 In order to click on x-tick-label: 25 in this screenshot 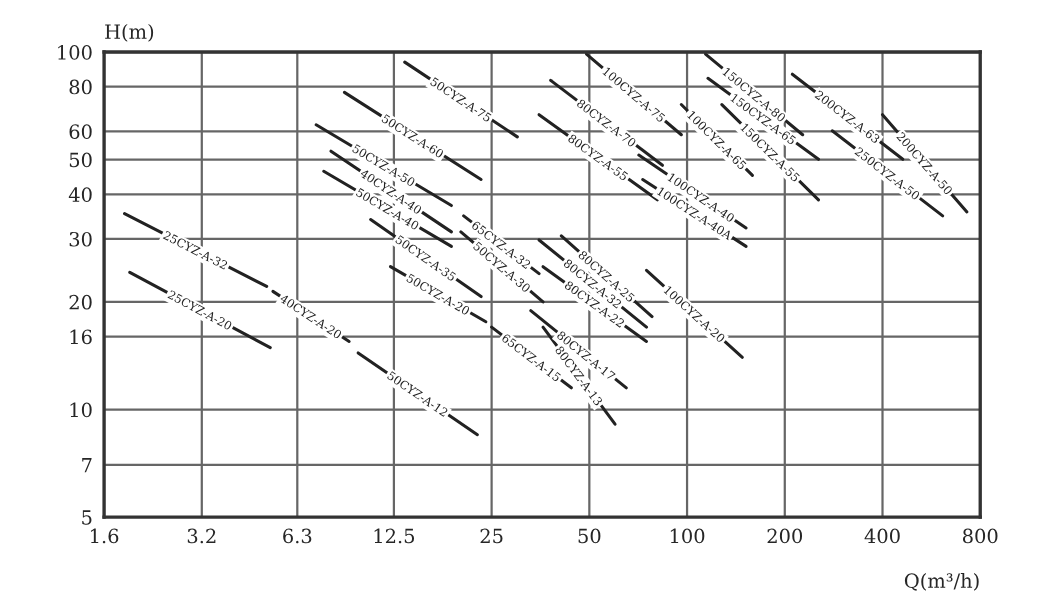, I will do `click(491, 536)`.